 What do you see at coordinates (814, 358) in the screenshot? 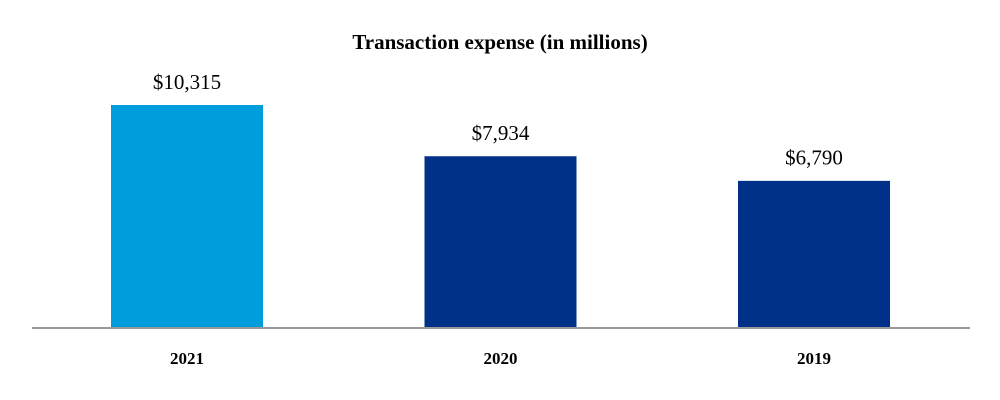
I see `x-tick-label: 2019` at bounding box center [814, 358].